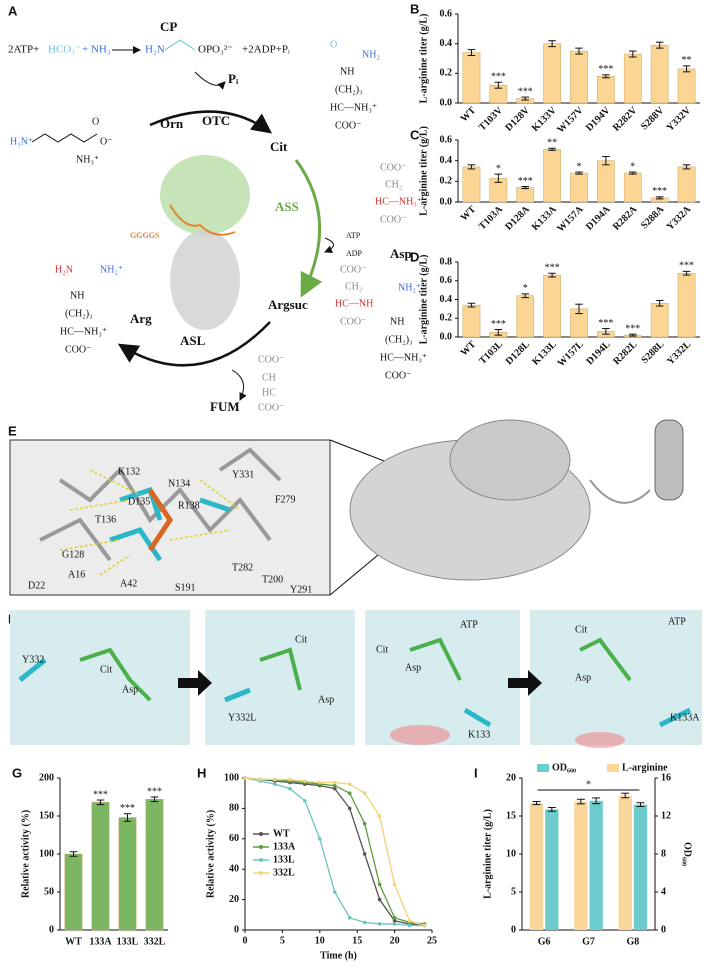  Describe the element at coordinates (279, 146) in the screenshot. I see `label: Cit` at that location.